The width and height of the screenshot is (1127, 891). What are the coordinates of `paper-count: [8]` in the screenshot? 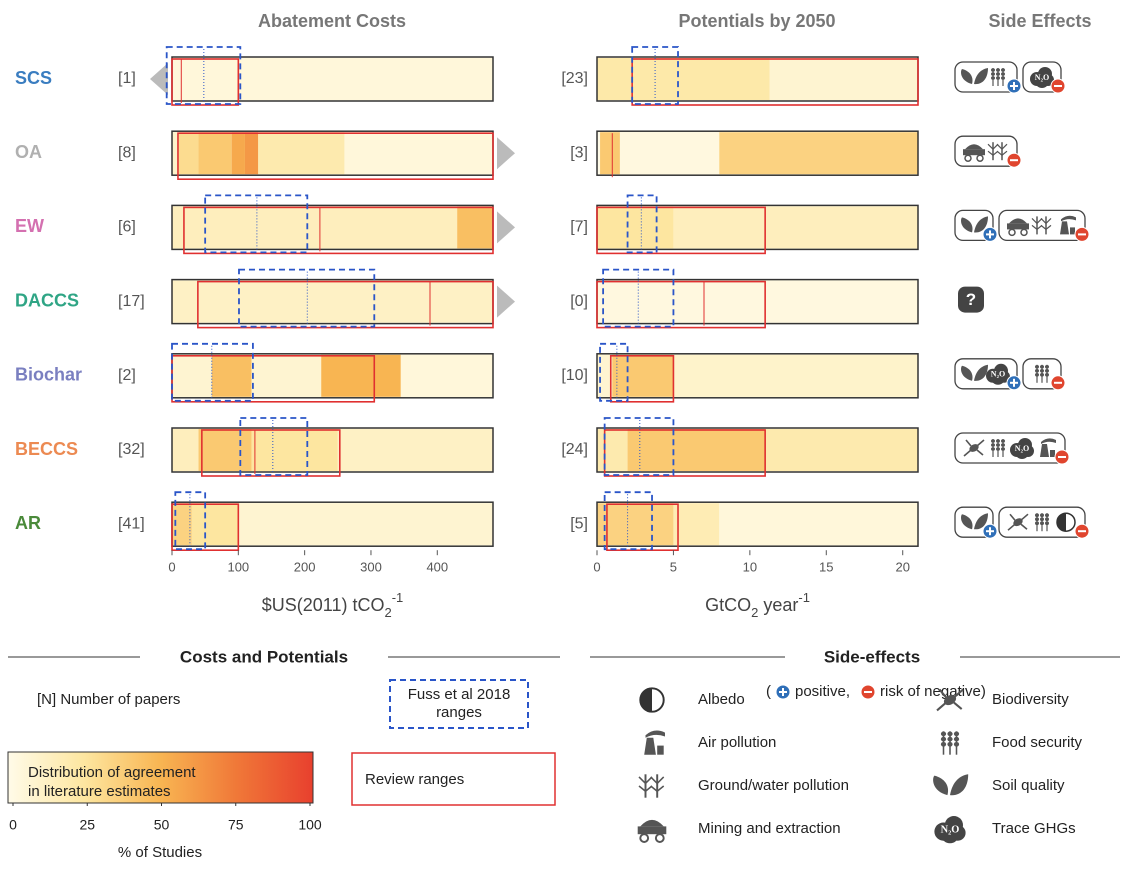 It's located at (127, 152).